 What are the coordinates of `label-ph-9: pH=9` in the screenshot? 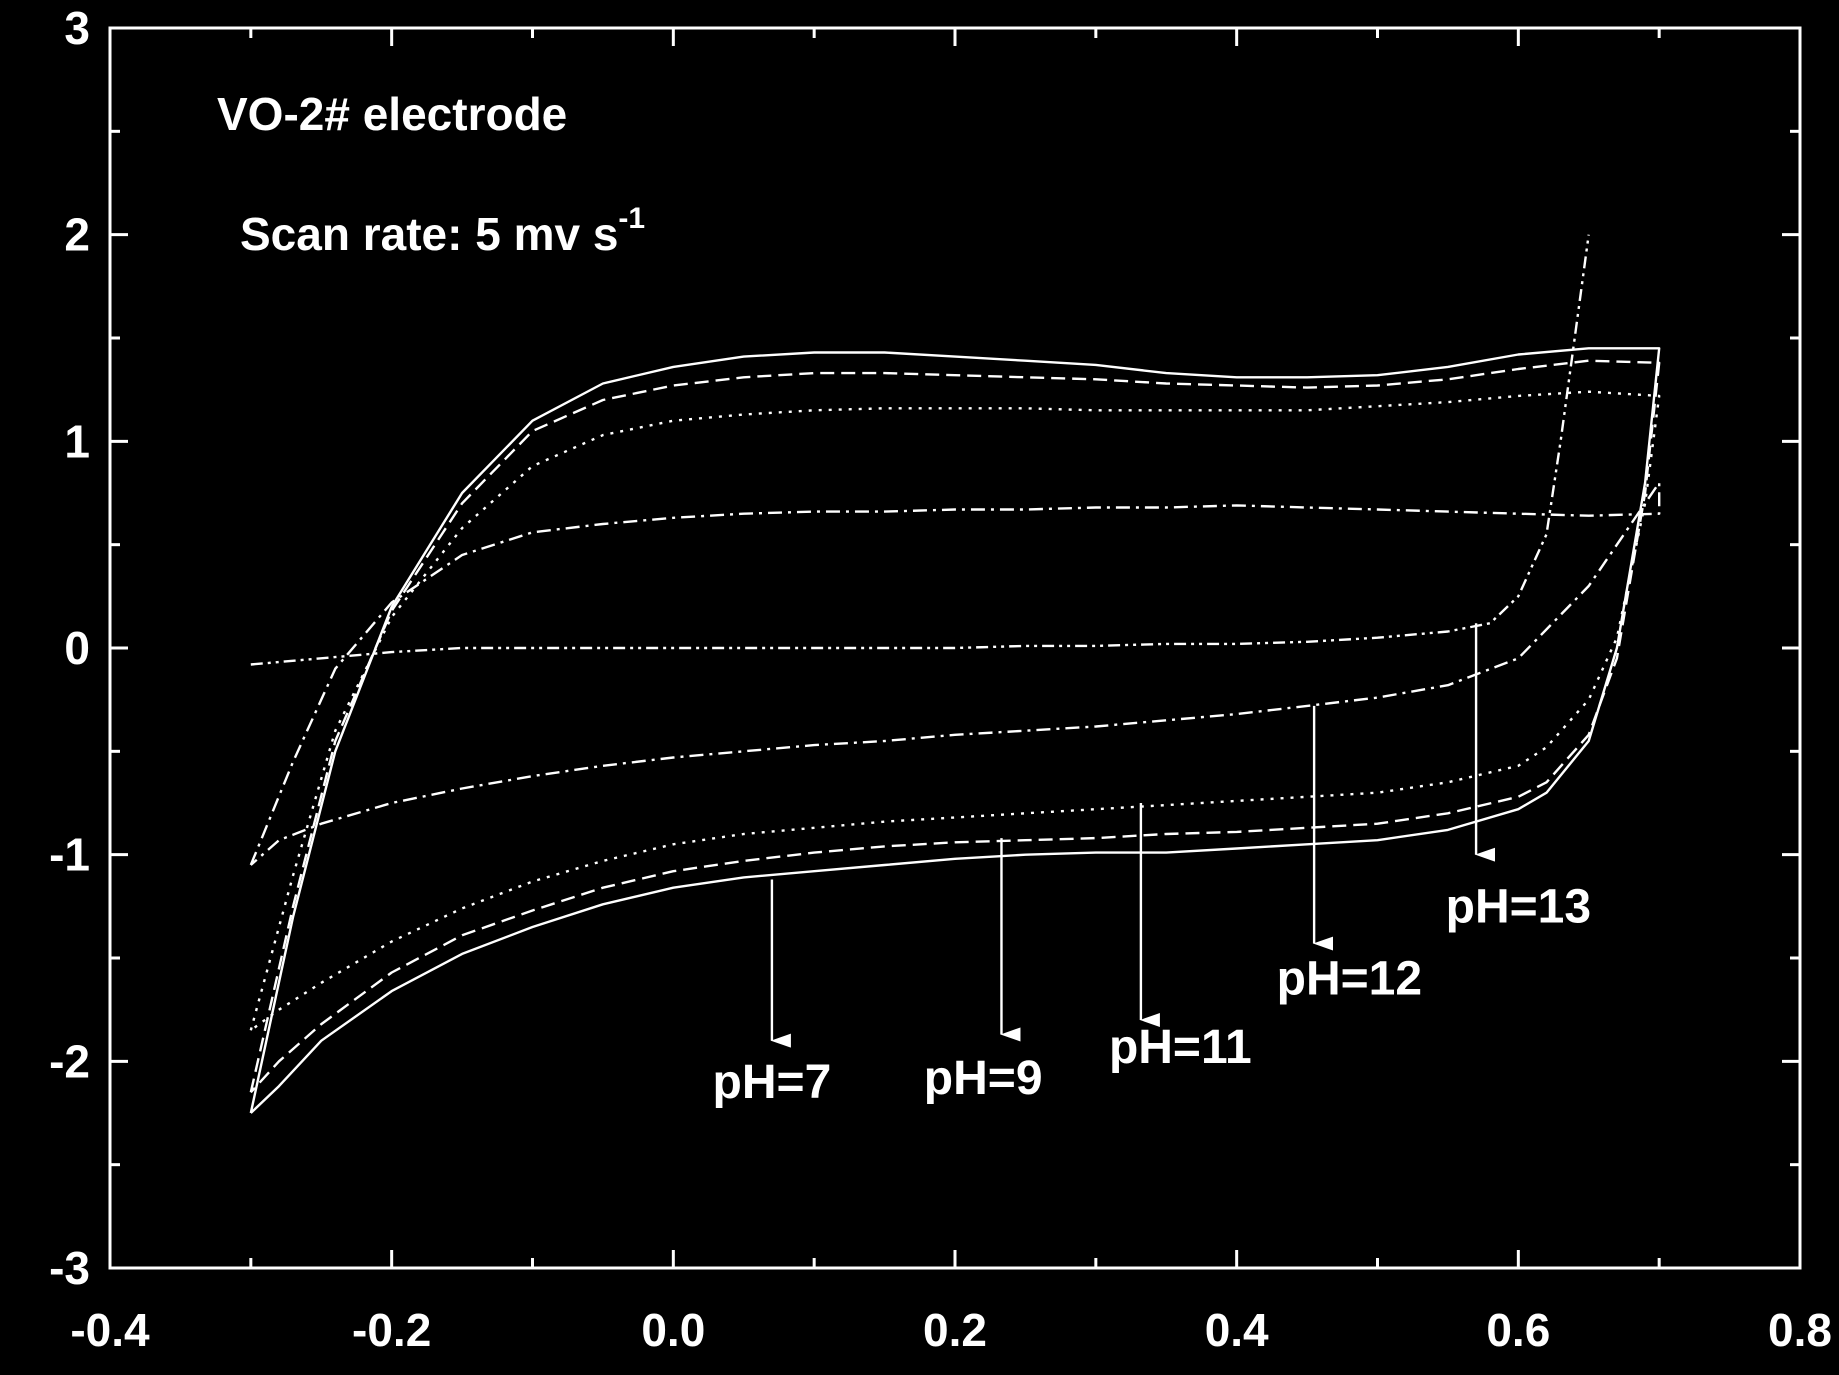 It's located at (983, 1078).